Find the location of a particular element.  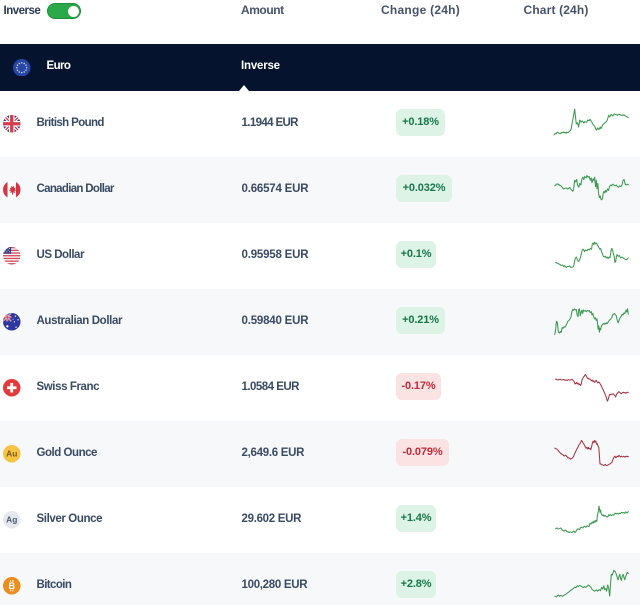

svg-text: B is located at coordinates (11, 586).